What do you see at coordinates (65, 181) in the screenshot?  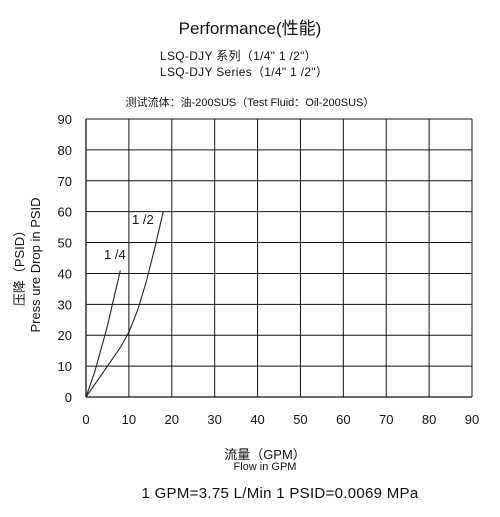 I see `y-tick-label: 70` at bounding box center [65, 181].